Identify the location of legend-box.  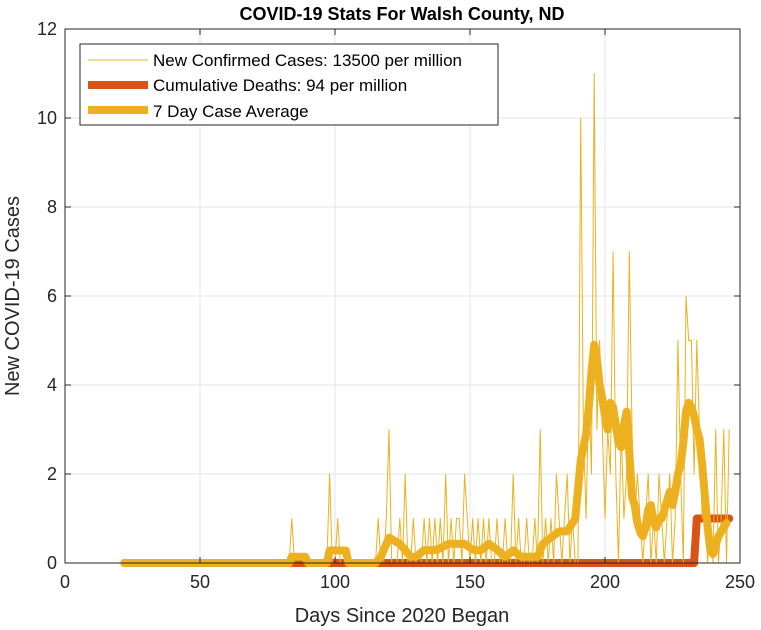
(289, 84).